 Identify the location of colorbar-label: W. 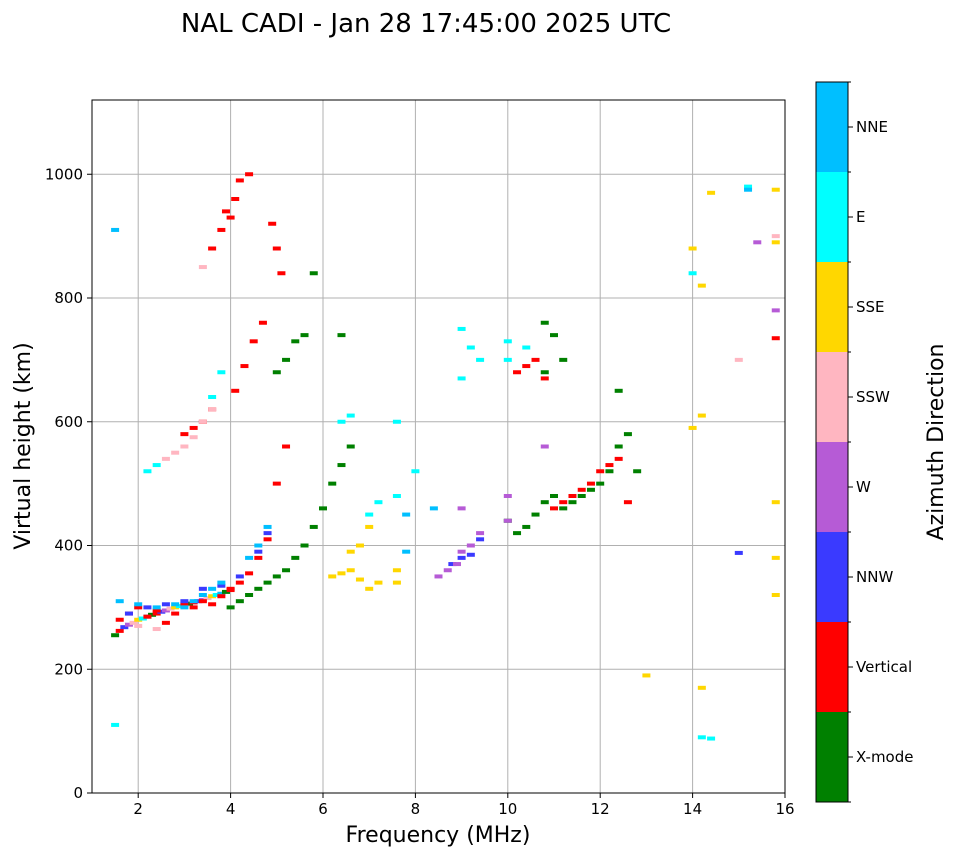
(863, 487).